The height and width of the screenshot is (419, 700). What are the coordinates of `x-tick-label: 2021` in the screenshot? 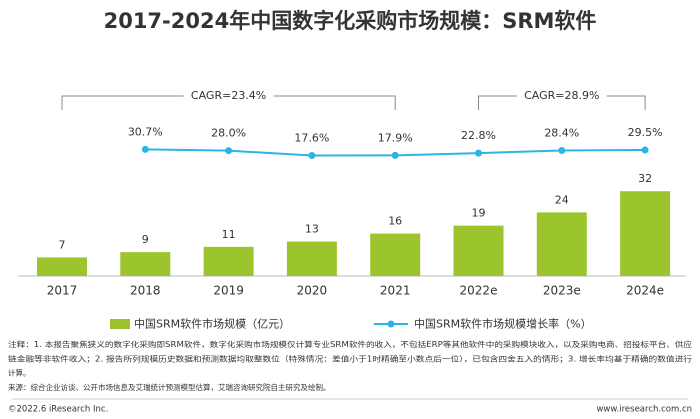 It's located at (395, 291).